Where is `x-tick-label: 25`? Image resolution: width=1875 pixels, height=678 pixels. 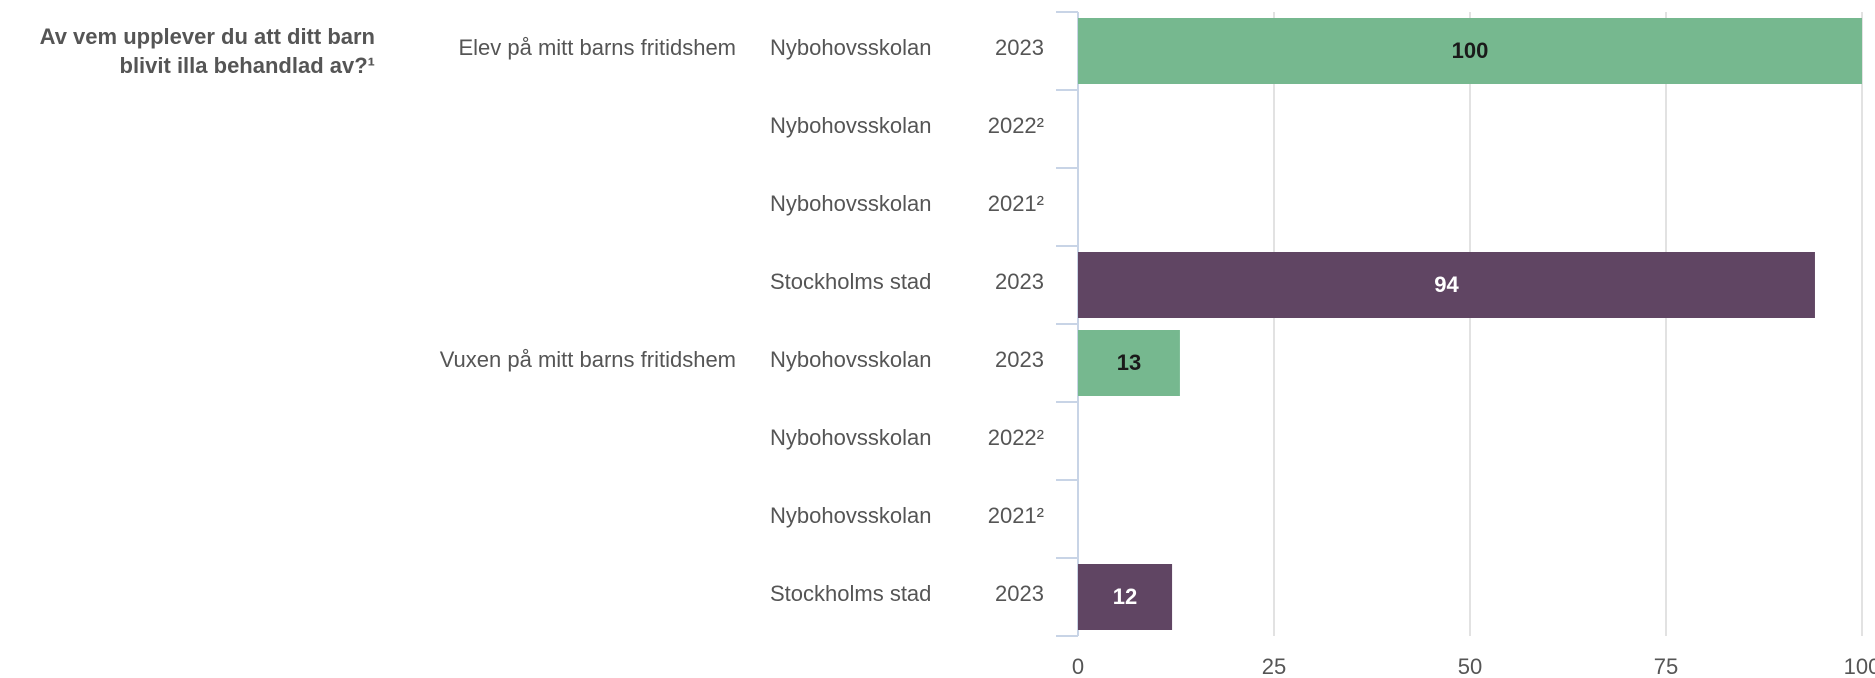 x-tick-label: 25 is located at coordinates (1274, 666).